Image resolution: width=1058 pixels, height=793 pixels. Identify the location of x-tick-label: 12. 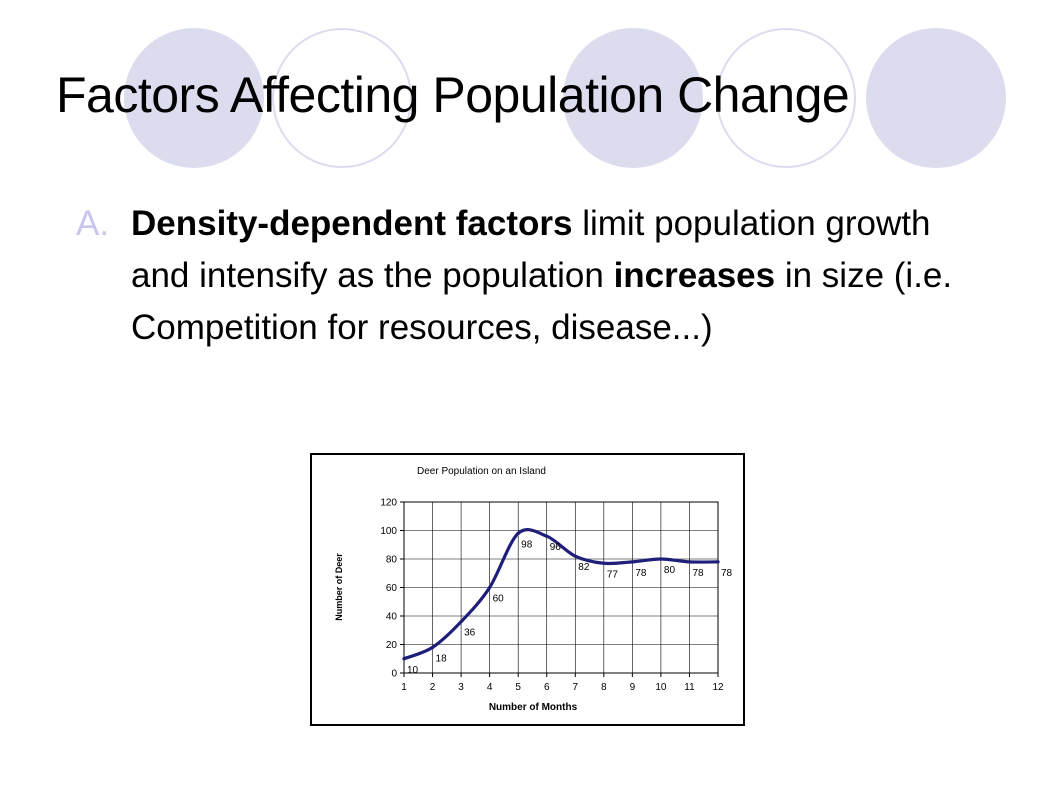
(718, 687).